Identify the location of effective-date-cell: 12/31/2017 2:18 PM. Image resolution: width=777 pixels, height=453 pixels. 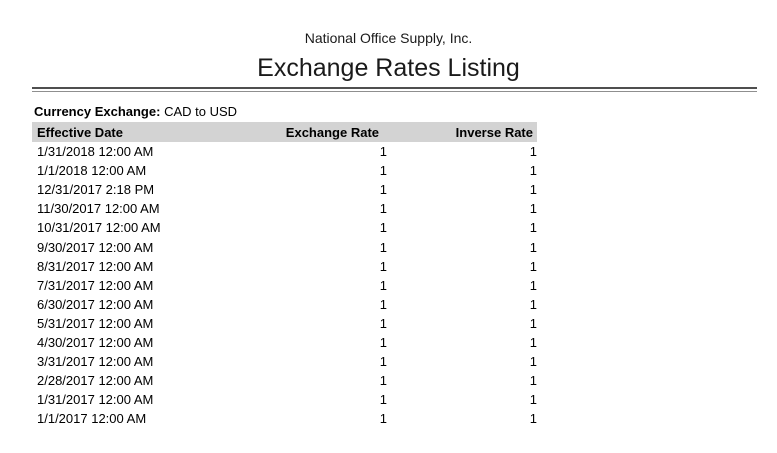
(96, 190).